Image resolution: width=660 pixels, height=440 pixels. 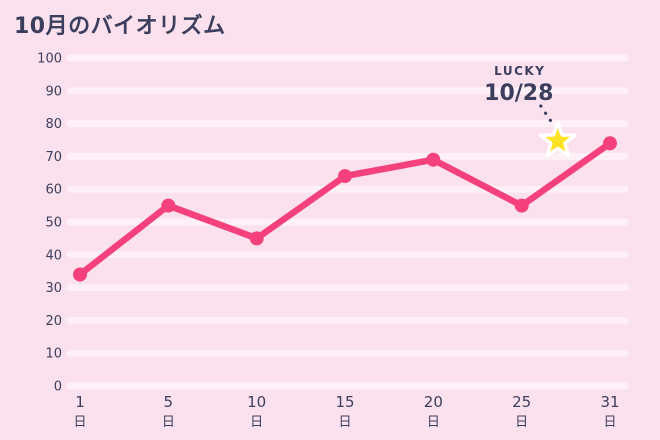 What do you see at coordinates (53, 354) in the screenshot?
I see `y-tick-label: 10` at bounding box center [53, 354].